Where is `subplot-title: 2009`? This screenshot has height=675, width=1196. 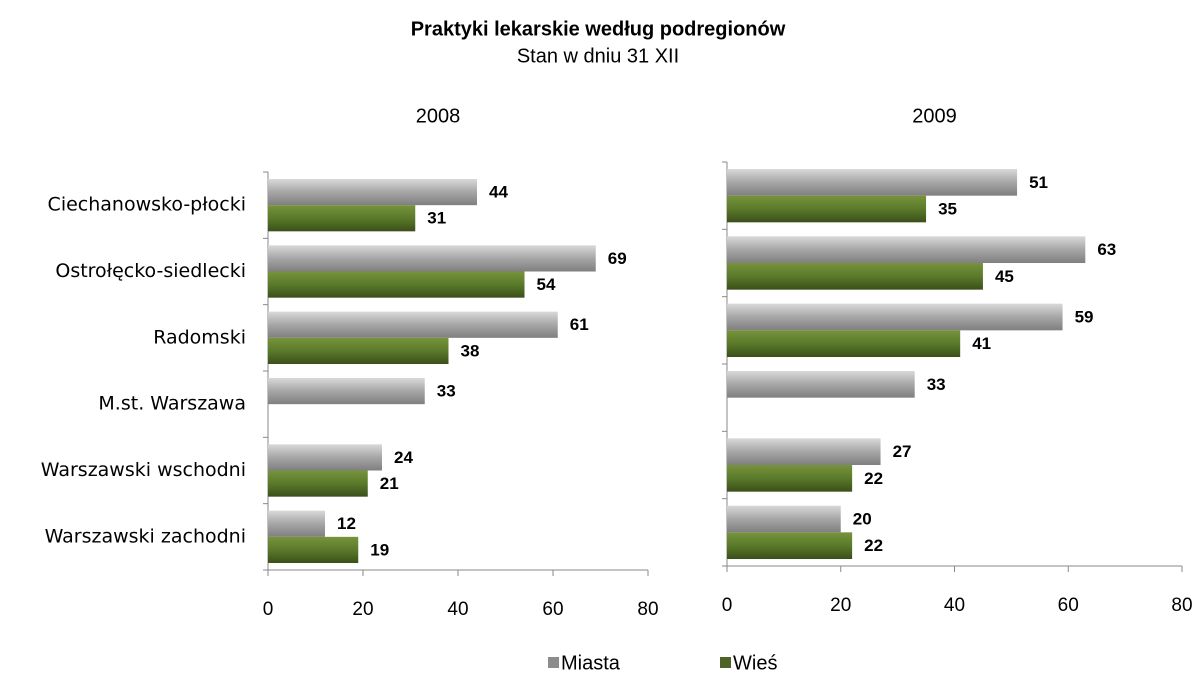 subplot-title: 2009 is located at coordinates (934, 116).